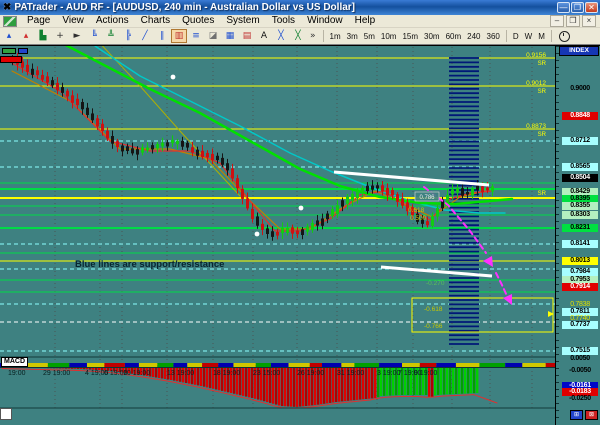 The image size is (600, 425). What do you see at coordinates (196, 36) in the screenshot?
I see `bars-icon: ≡` at bounding box center [196, 36].